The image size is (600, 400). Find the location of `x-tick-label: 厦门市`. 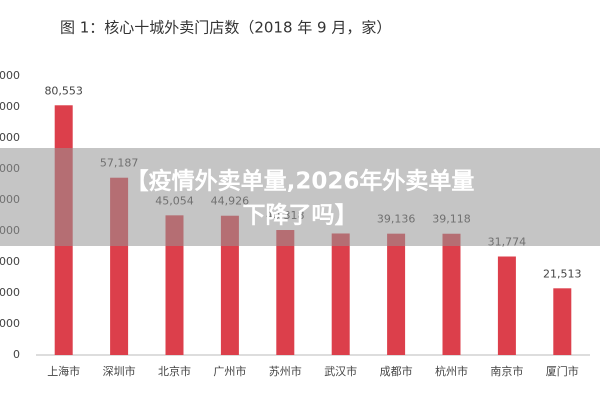

x-tick-label: 厦门市 is located at coordinates (562, 371).